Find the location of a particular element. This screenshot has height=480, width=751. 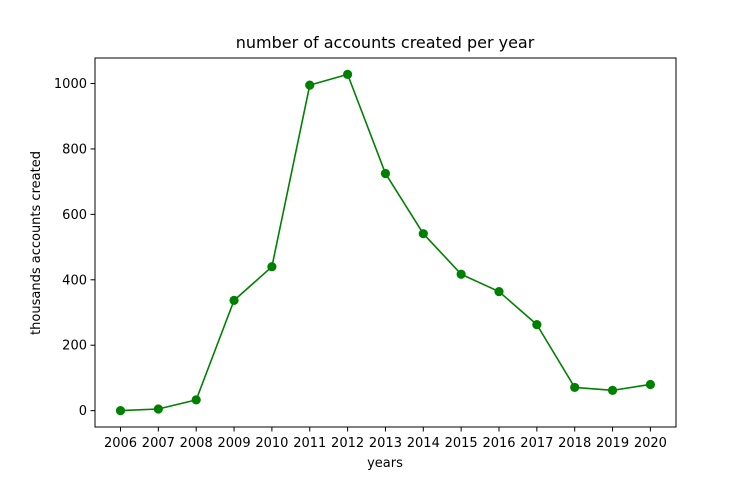

x-tick-label: 2010 is located at coordinates (271, 443).